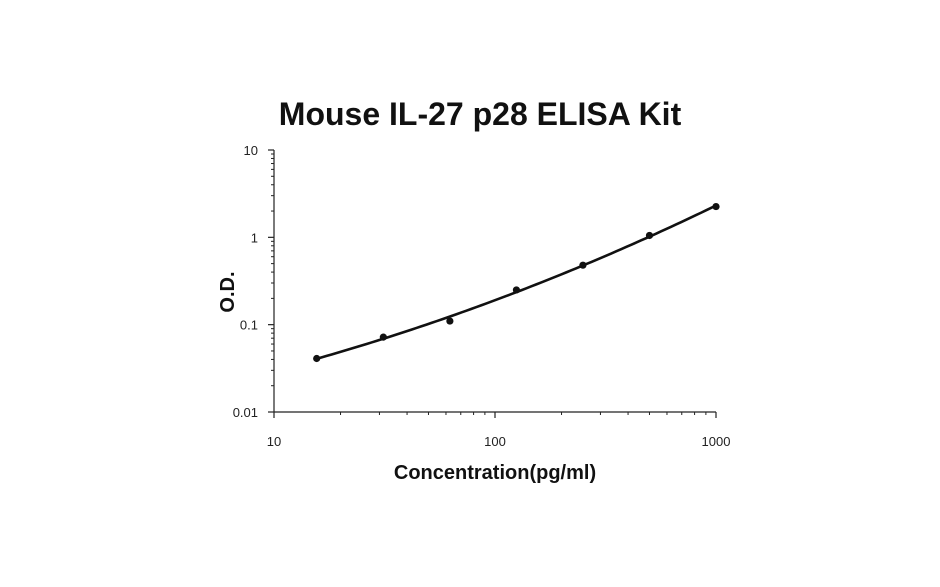  I want to click on fit-curve, so click(516, 282).